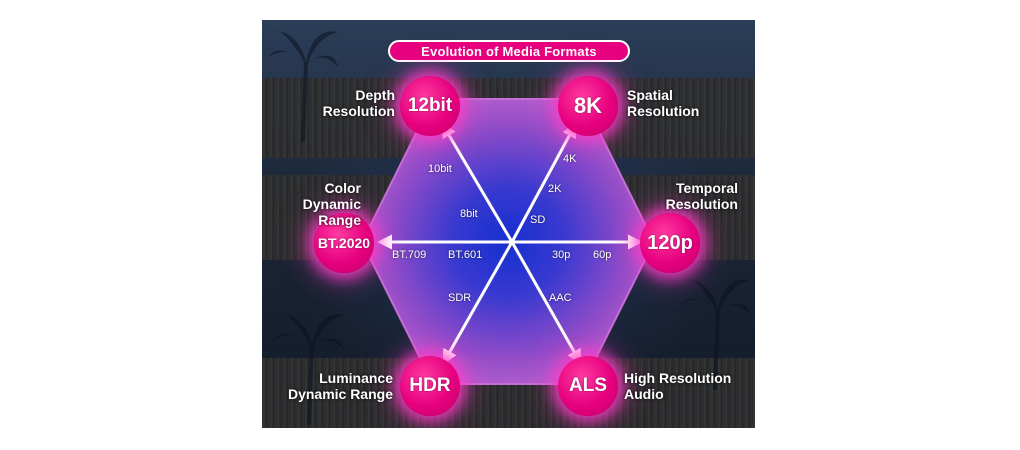 This screenshot has width=1020, height=450. What do you see at coordinates (560, 298) in the screenshot?
I see `tick-aac: AAC` at bounding box center [560, 298].